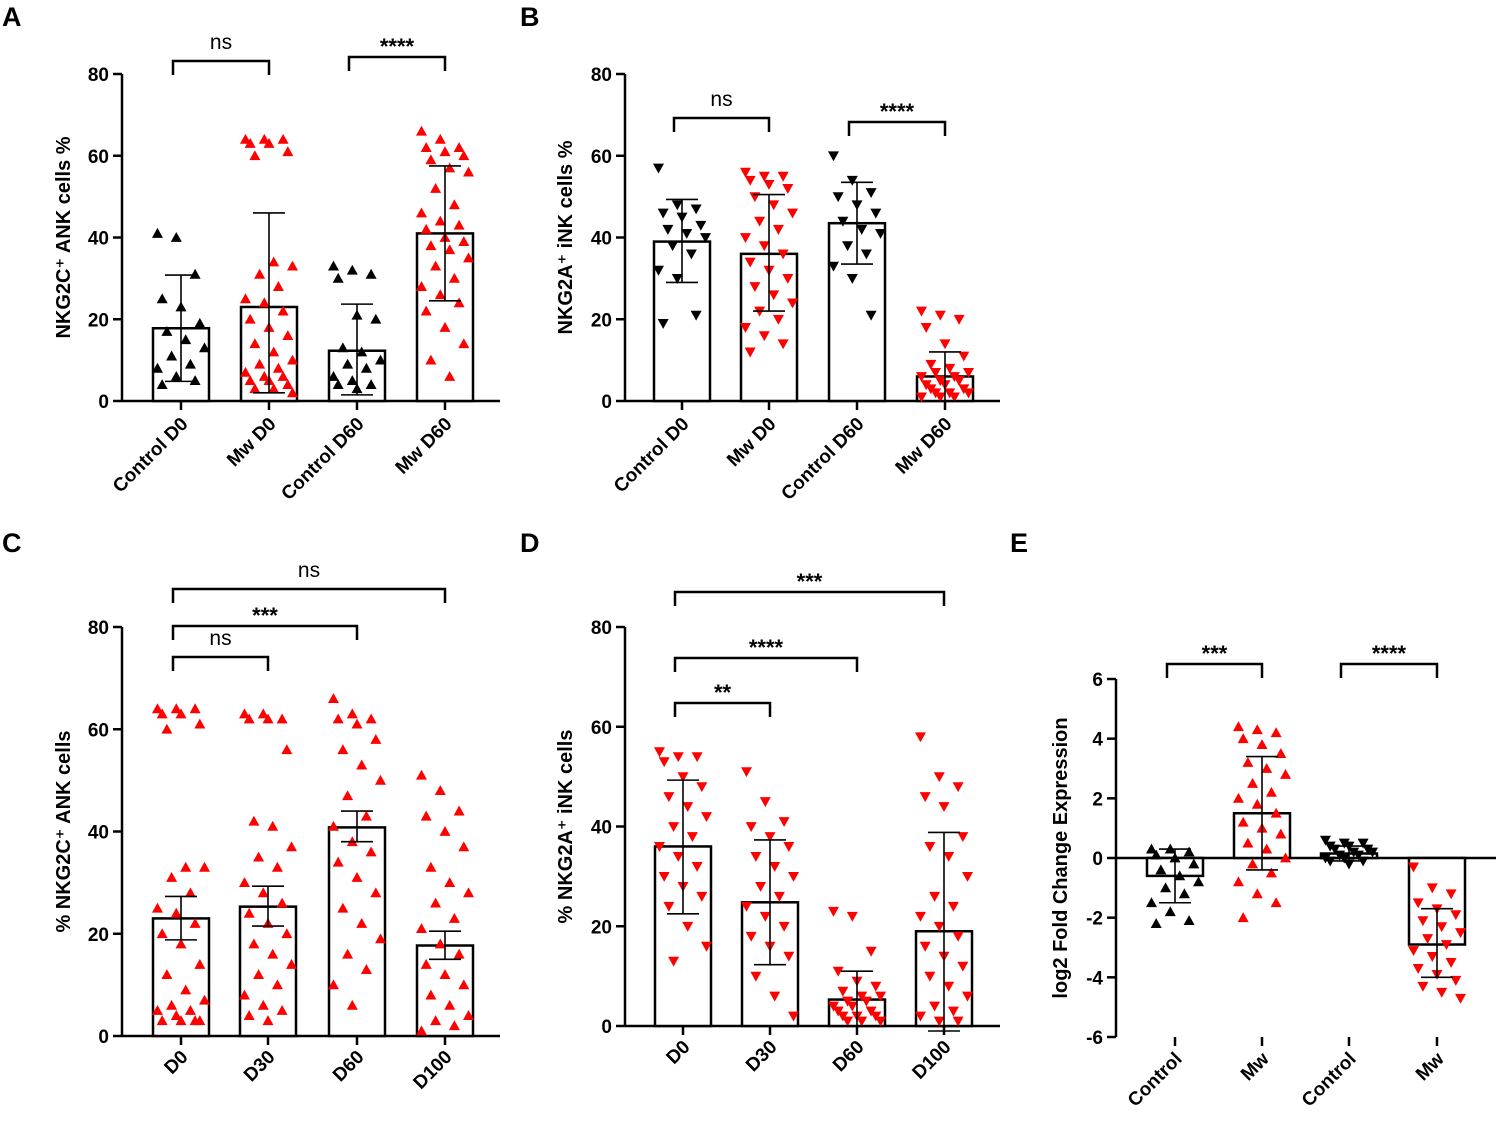  I want to click on significance-bracket: ***, so click(265, 621).